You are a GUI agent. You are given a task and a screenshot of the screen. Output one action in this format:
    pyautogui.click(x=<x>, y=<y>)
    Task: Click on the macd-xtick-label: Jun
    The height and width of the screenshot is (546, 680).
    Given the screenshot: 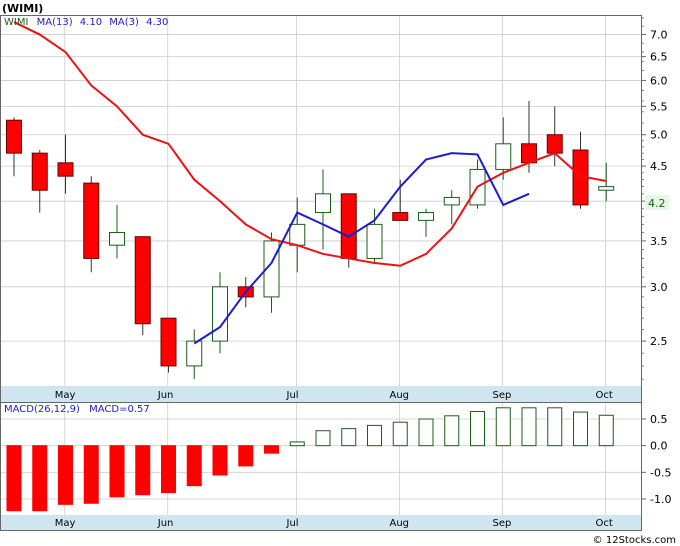 What is the action you would take?
    pyautogui.click(x=165, y=523)
    